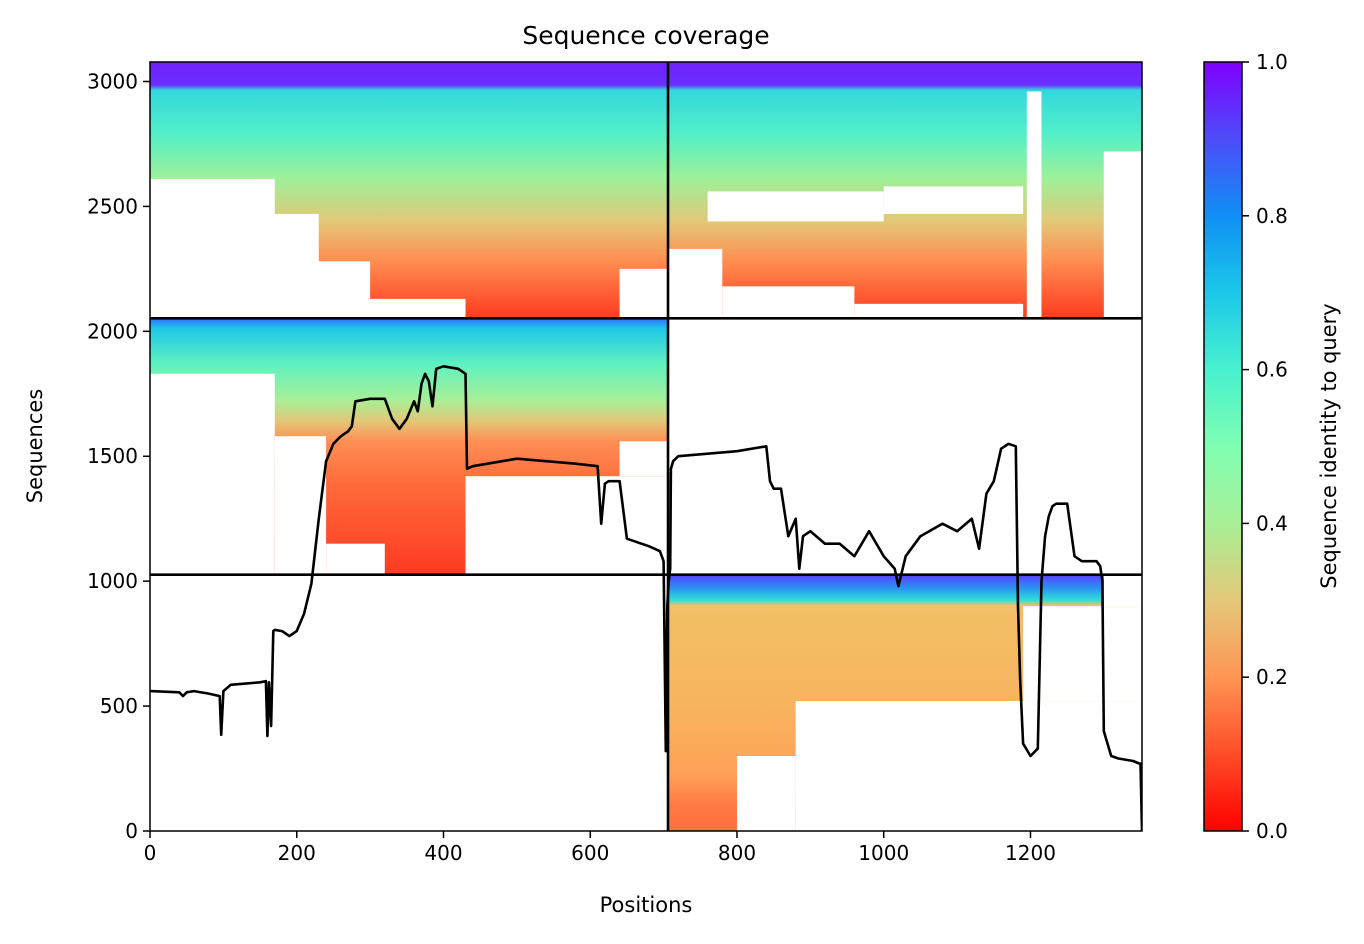 This screenshot has width=1364, height=944. What do you see at coordinates (112, 331) in the screenshot?
I see `y-tick-label: 2000` at bounding box center [112, 331].